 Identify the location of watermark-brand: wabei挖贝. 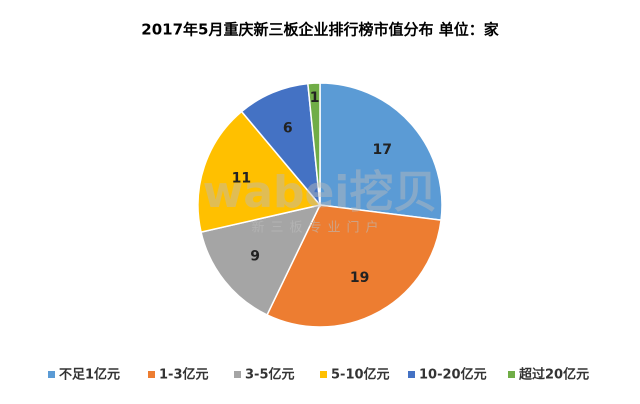
(320, 192).